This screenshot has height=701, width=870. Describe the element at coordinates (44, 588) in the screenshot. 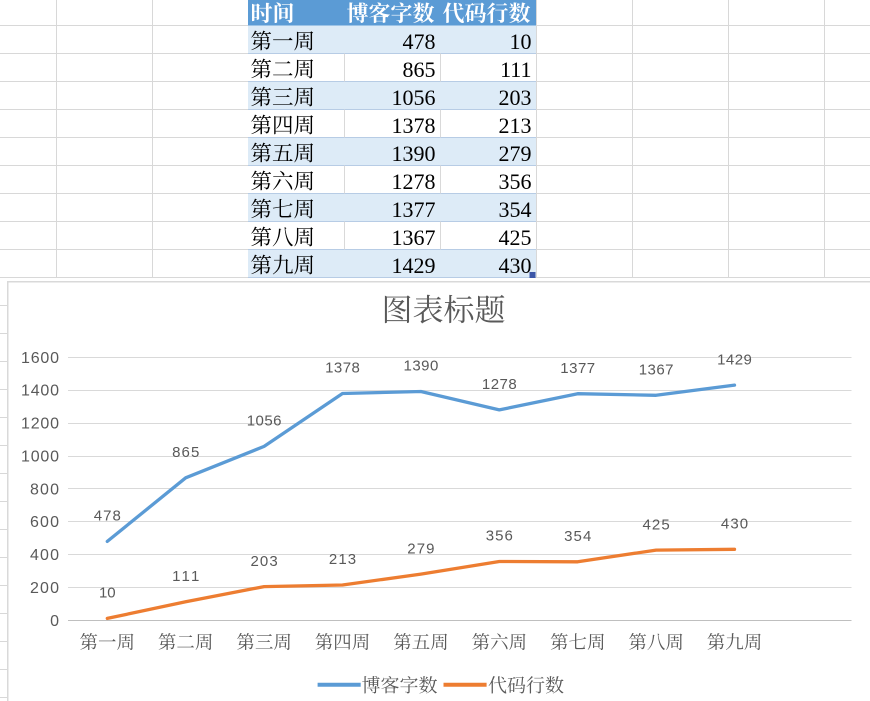

I see `svg-text: 200` at that location.